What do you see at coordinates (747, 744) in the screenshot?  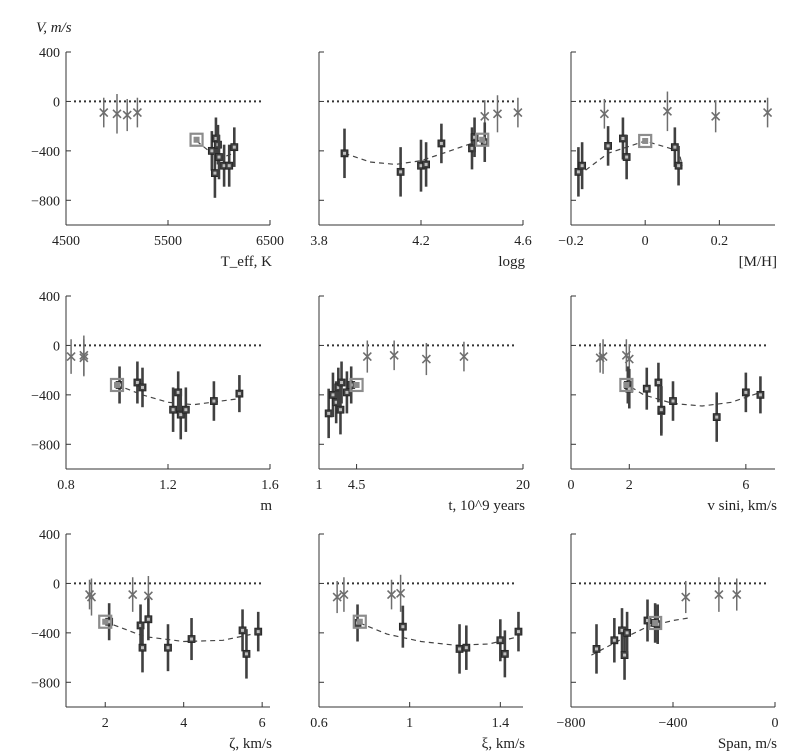 I see `x-axis-label: Span, m/s` at bounding box center [747, 744].